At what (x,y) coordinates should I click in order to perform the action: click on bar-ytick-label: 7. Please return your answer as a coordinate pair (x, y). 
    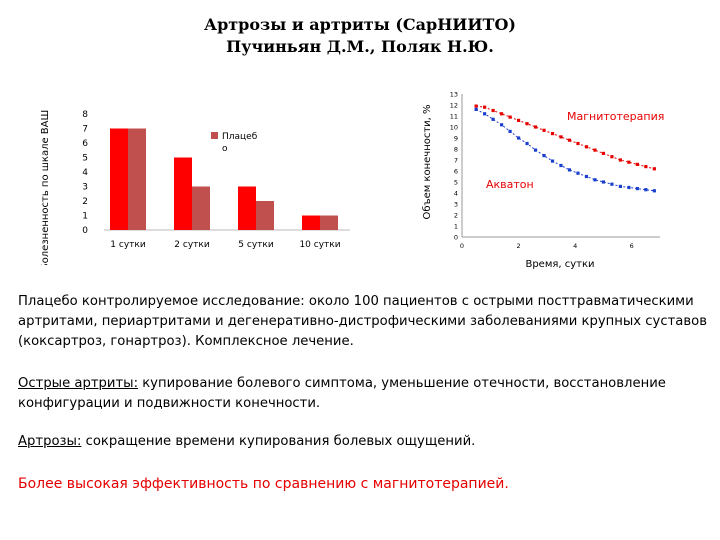
    Looking at the image, I should click on (85, 130).